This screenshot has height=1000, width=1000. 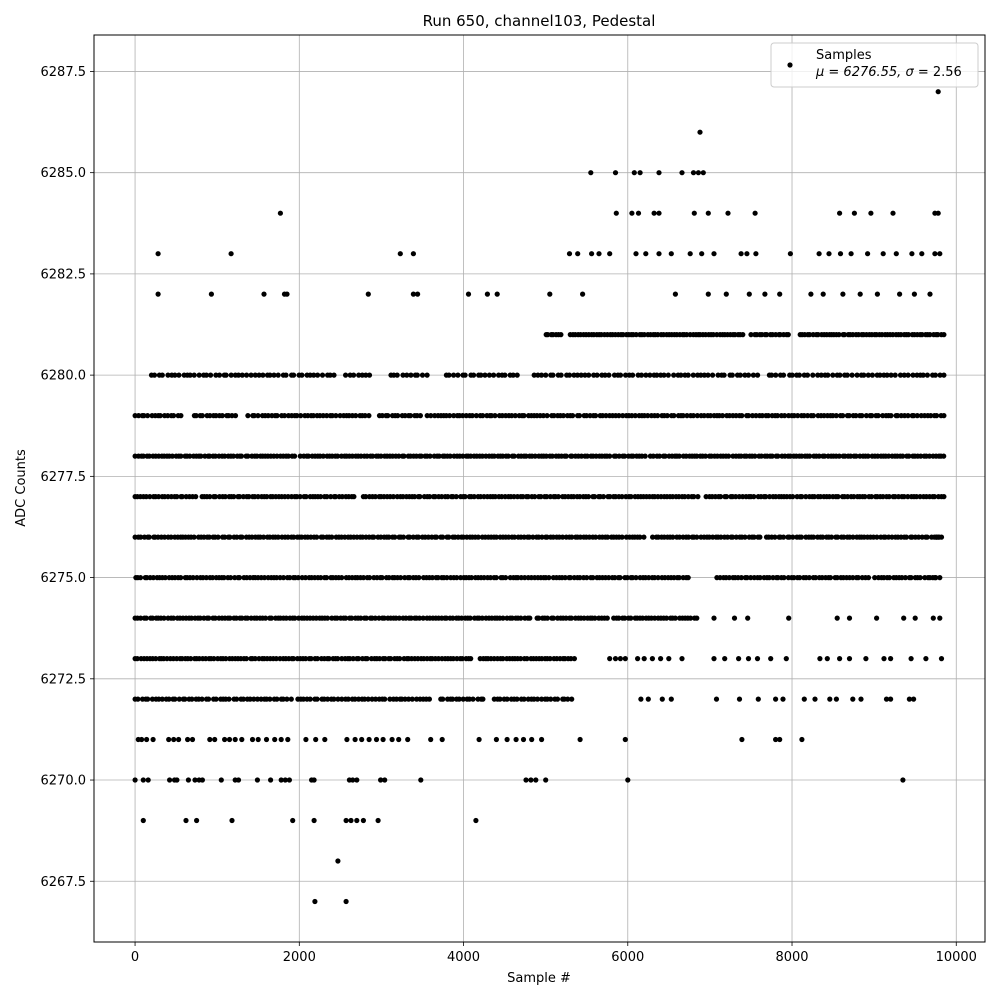 What do you see at coordinates (64, 781) in the screenshot?
I see `y-tick-label: 6270.0` at bounding box center [64, 781].